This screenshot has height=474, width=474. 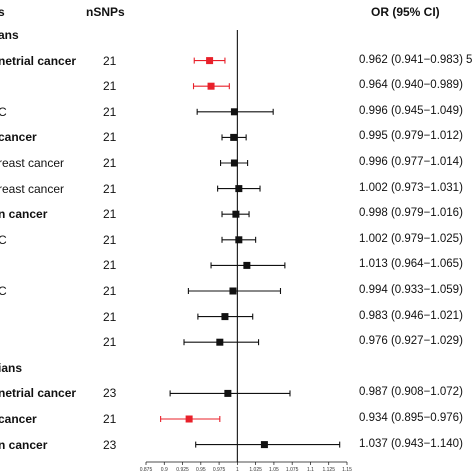 What do you see at coordinates (411, 85) in the screenshot?
I see `row-or-ci: 0.964 (0.940−0.989)` at bounding box center [411, 85].